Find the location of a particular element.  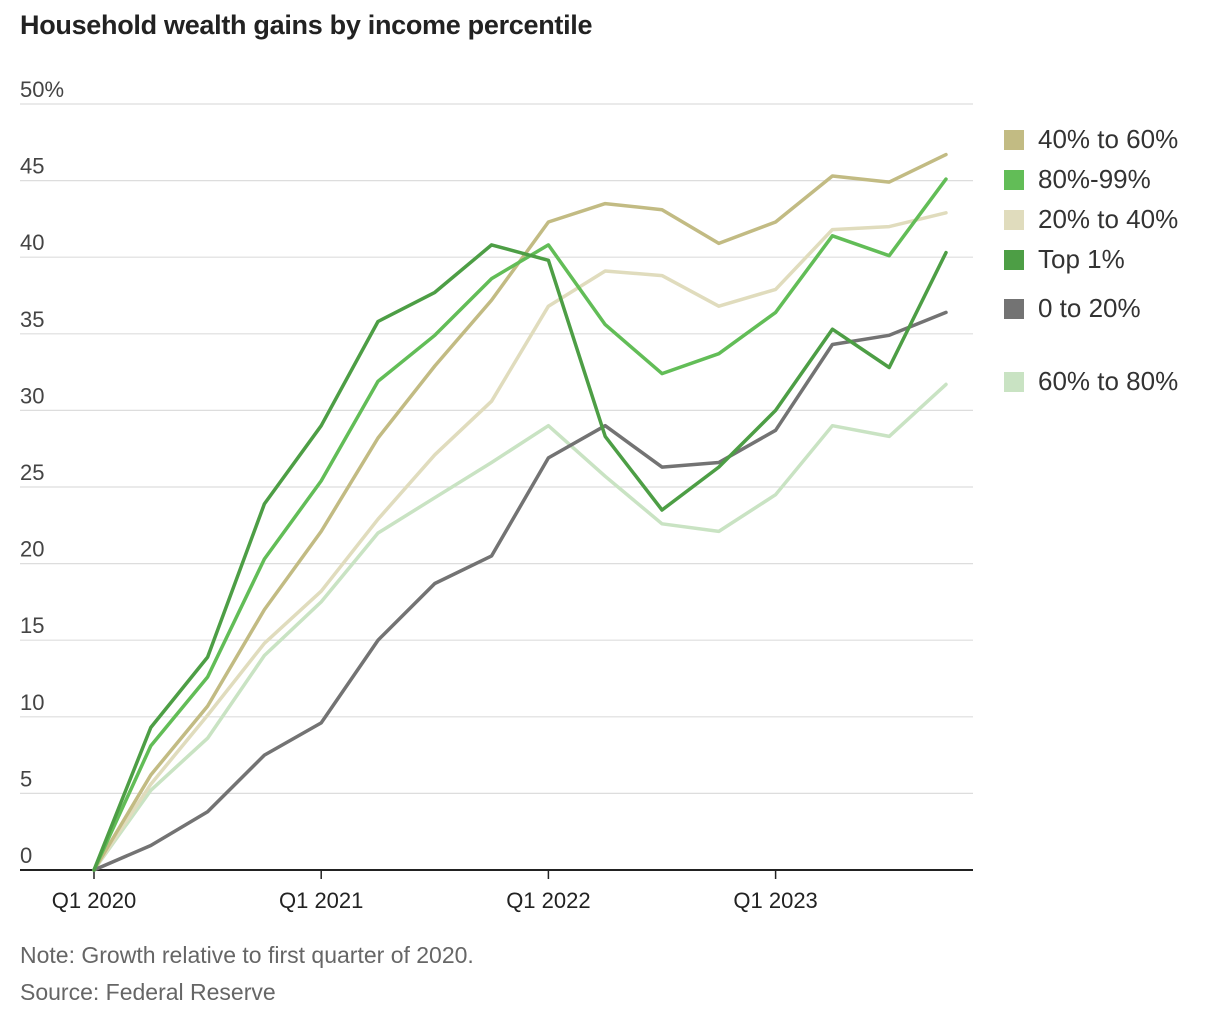

legend-item-80-to-99: 80%-99% is located at coordinates (1077, 179).